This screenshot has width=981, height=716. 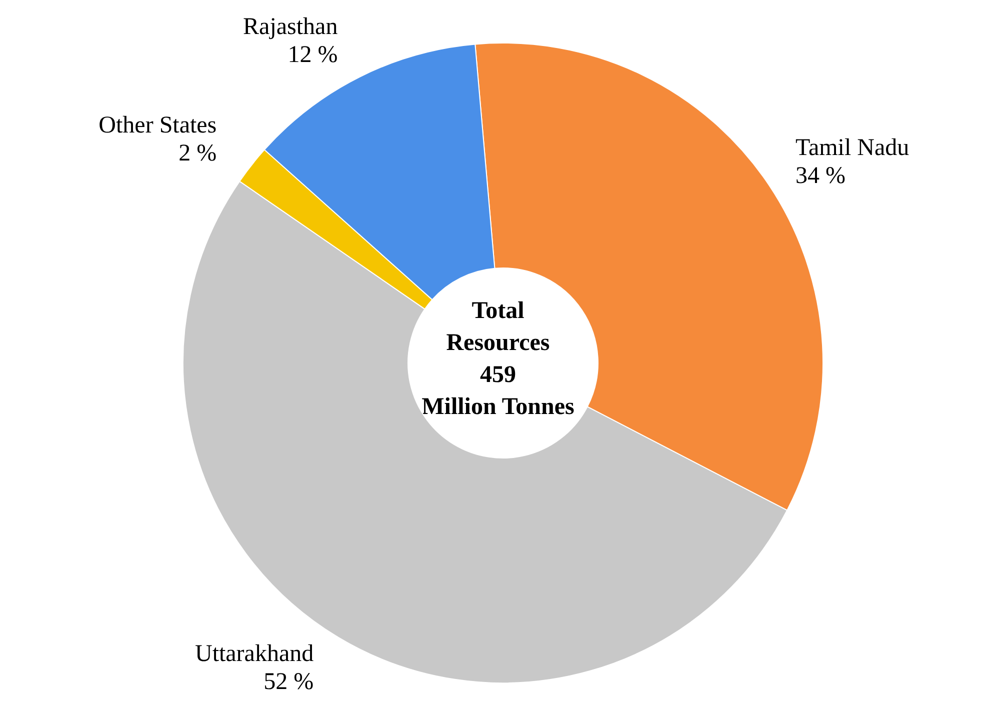 I want to click on slice-label: Uttarakhand, so click(x=254, y=653).